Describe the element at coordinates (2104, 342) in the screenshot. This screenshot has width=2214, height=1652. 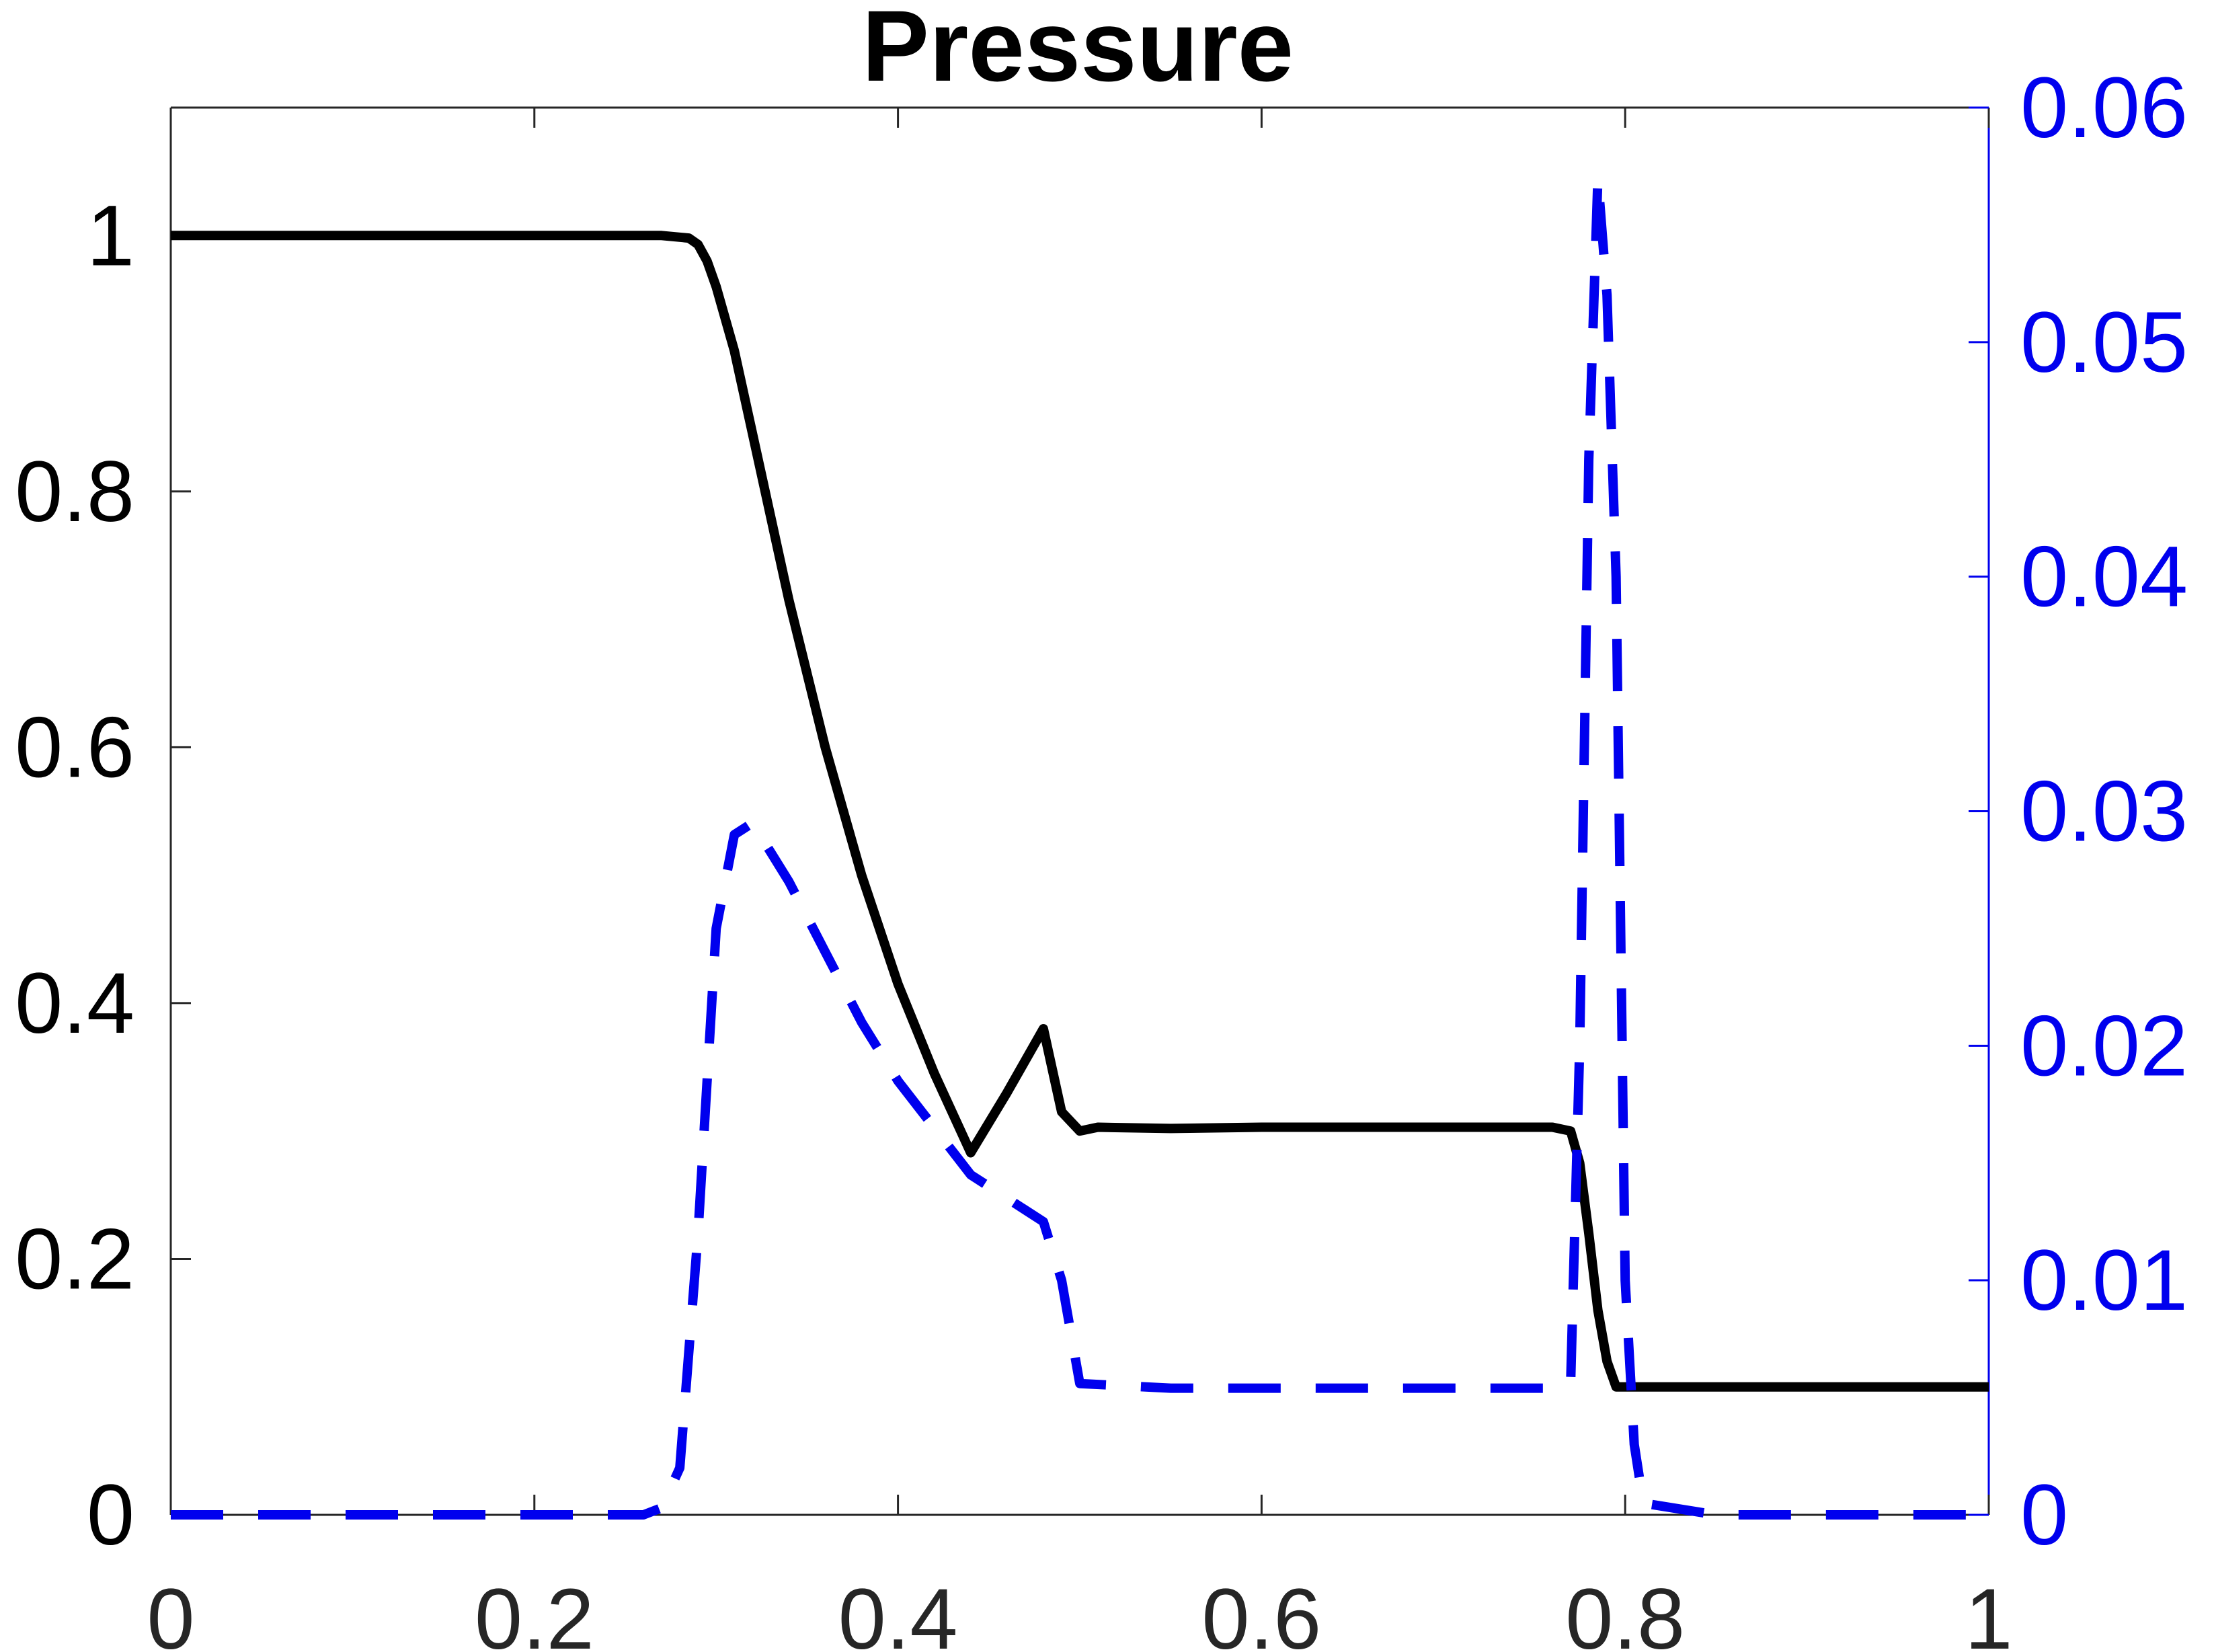
I see `y-right-tick-label: 0.05` at that location.